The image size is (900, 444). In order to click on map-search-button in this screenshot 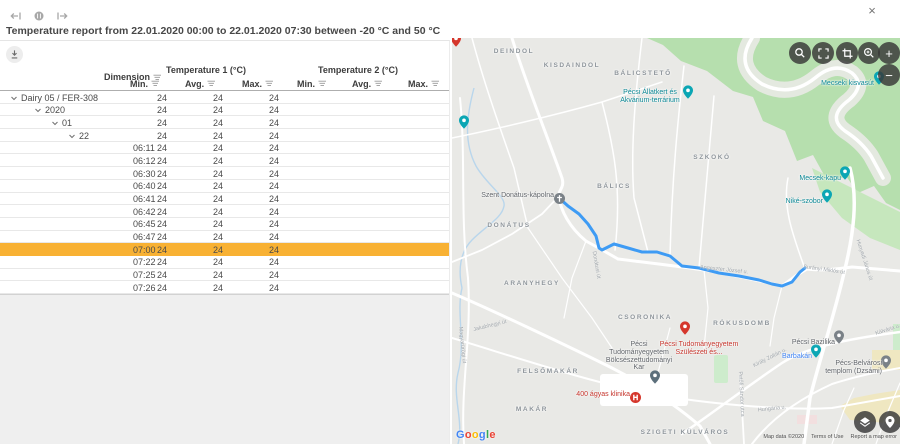, I will do `click(800, 53)`.